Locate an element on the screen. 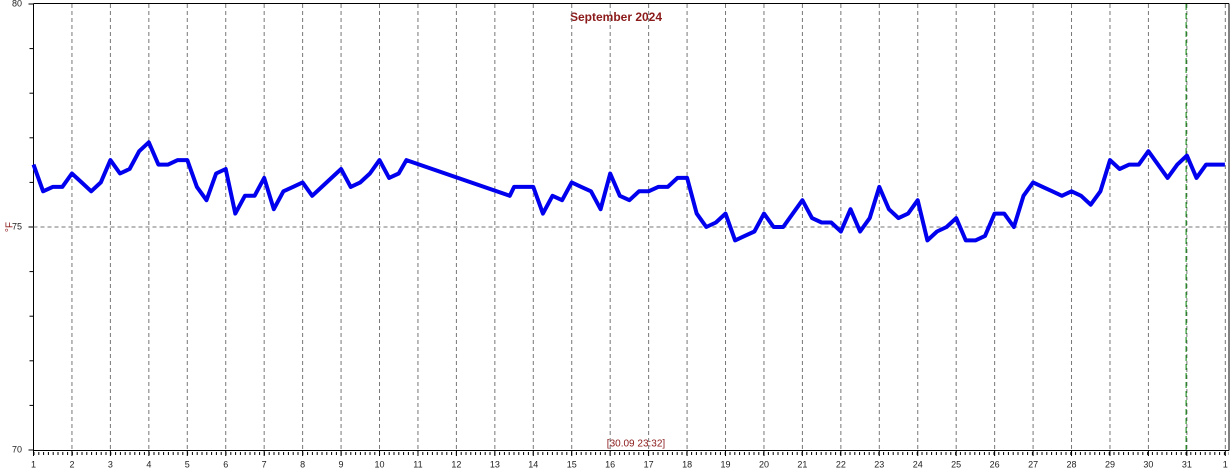  x-tick-label: 4 is located at coordinates (148, 464).